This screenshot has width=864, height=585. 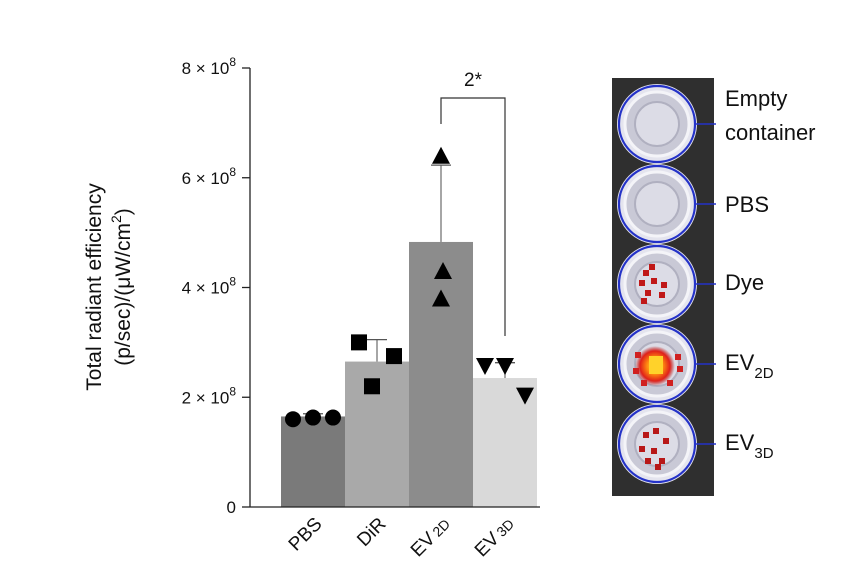 I want to click on x-tick-label: EV2D, so click(x=431, y=538).